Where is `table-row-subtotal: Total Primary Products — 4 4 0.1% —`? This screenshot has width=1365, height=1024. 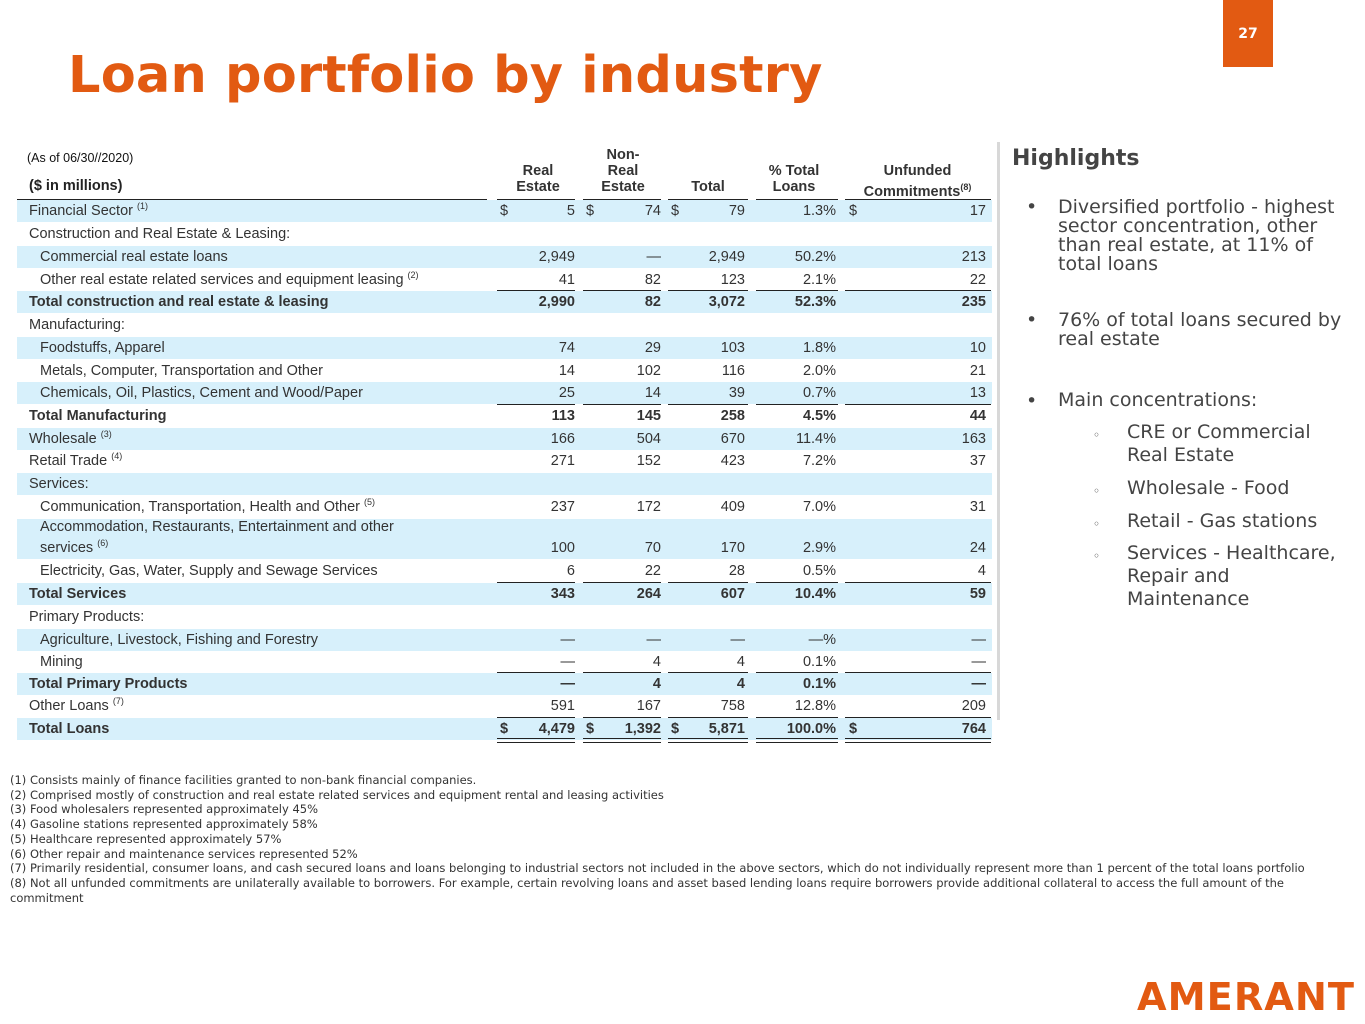 table-row-subtotal: Total Primary Products — 4 4 0.1% — is located at coordinates (504, 684).